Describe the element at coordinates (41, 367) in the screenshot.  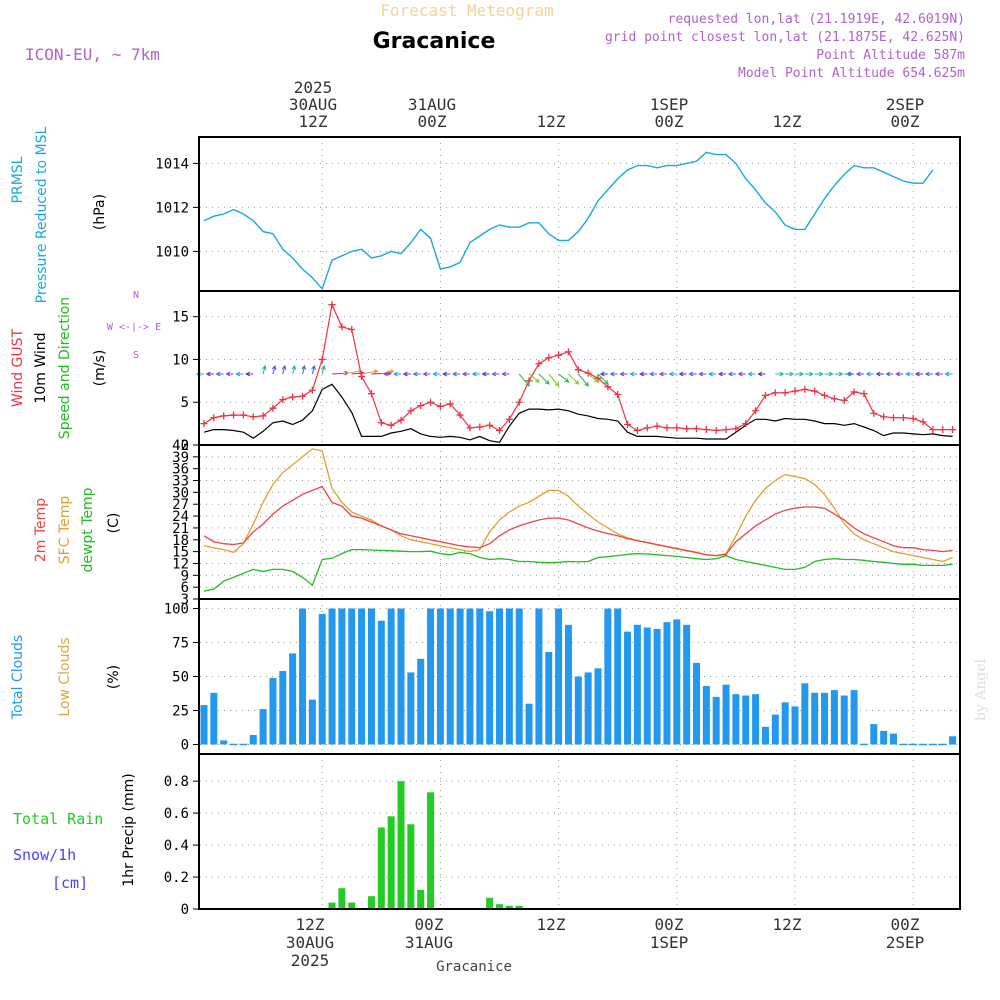
I see `wind10-label: 10m Wind` at that location.